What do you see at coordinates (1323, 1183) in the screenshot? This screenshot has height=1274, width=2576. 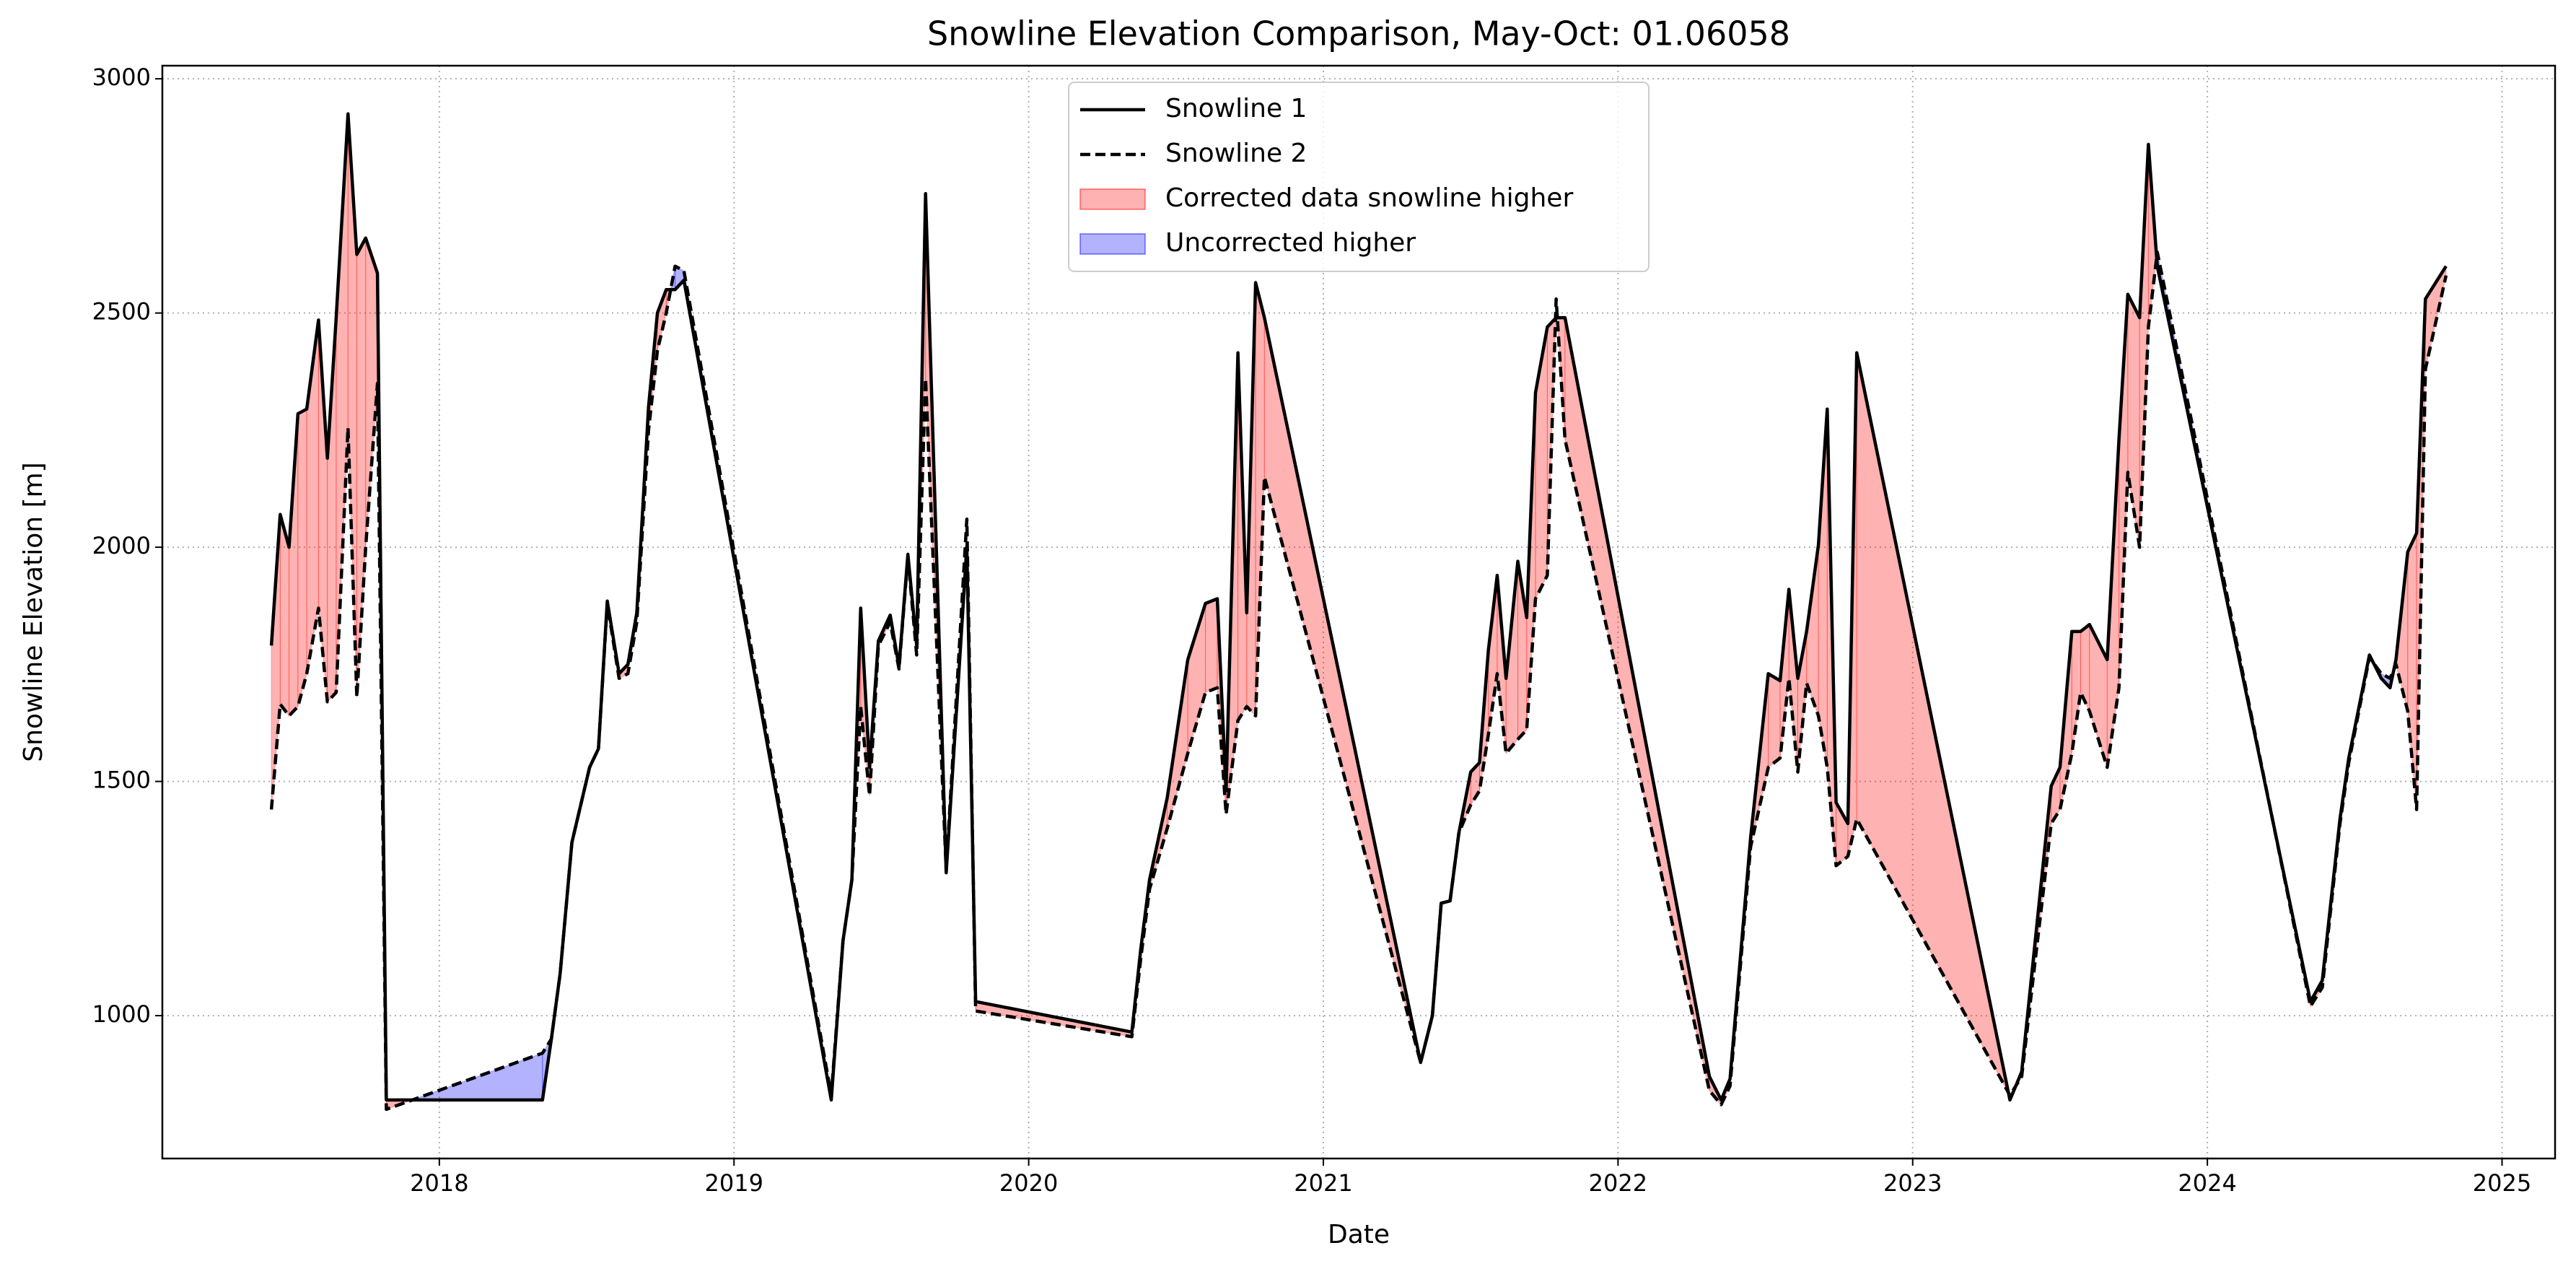 I see `x-tick-label: 2021` at bounding box center [1323, 1183].